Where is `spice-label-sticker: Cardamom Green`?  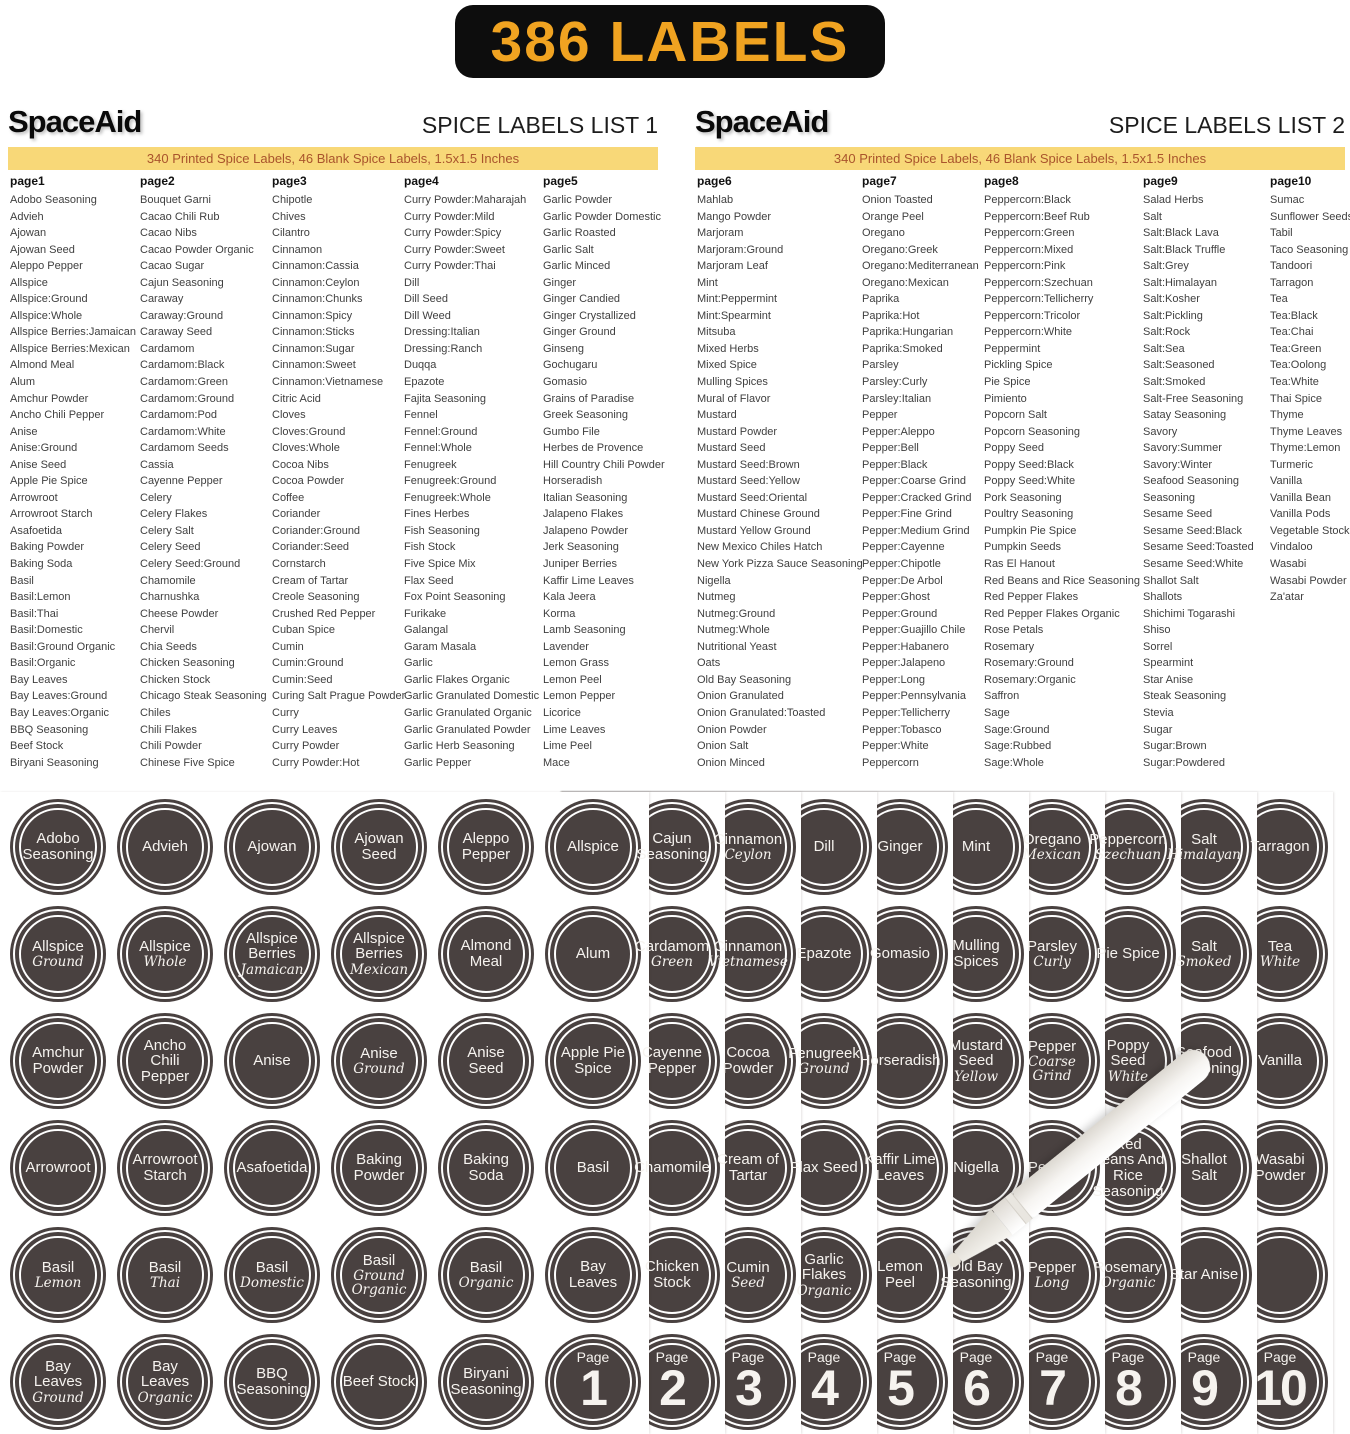 spice-label-sticker: Cardamom Green is located at coordinates (672, 954).